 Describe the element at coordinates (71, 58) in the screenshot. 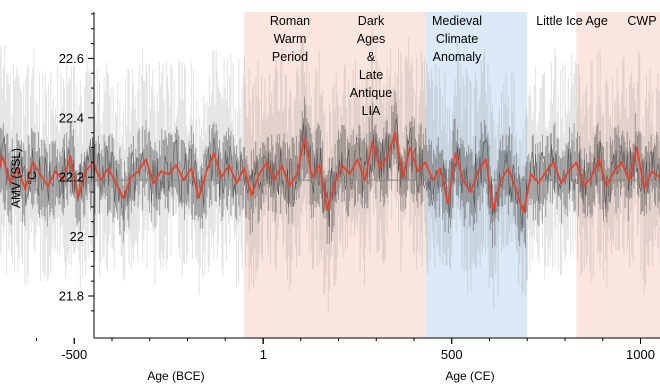

I see `y-tick-label: 22.6` at that location.